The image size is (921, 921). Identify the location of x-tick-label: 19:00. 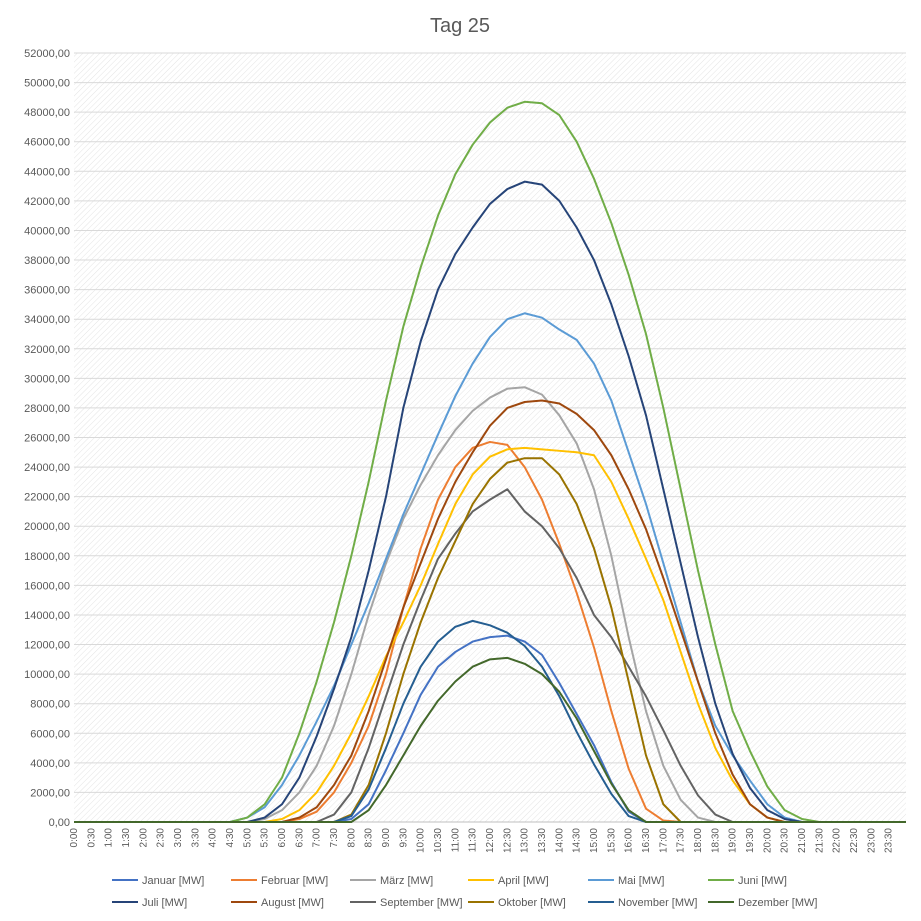
(733, 840).